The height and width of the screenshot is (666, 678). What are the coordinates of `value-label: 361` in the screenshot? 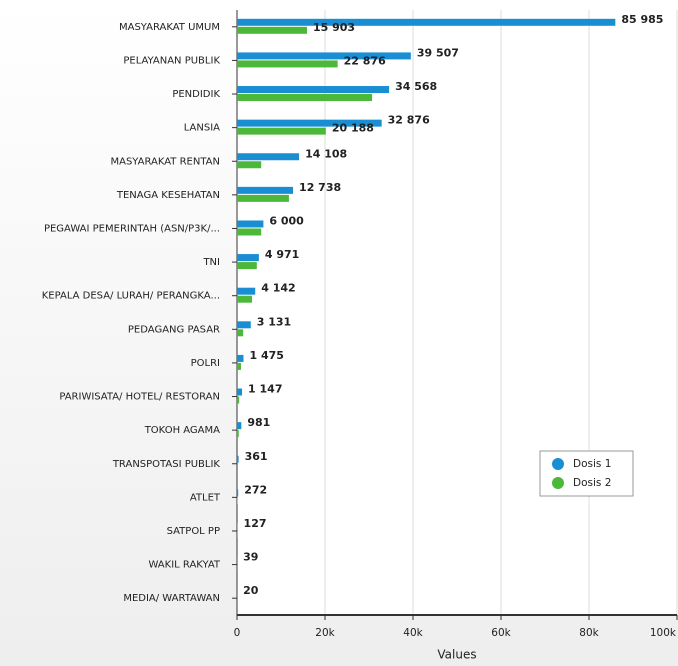 It's located at (256, 456).